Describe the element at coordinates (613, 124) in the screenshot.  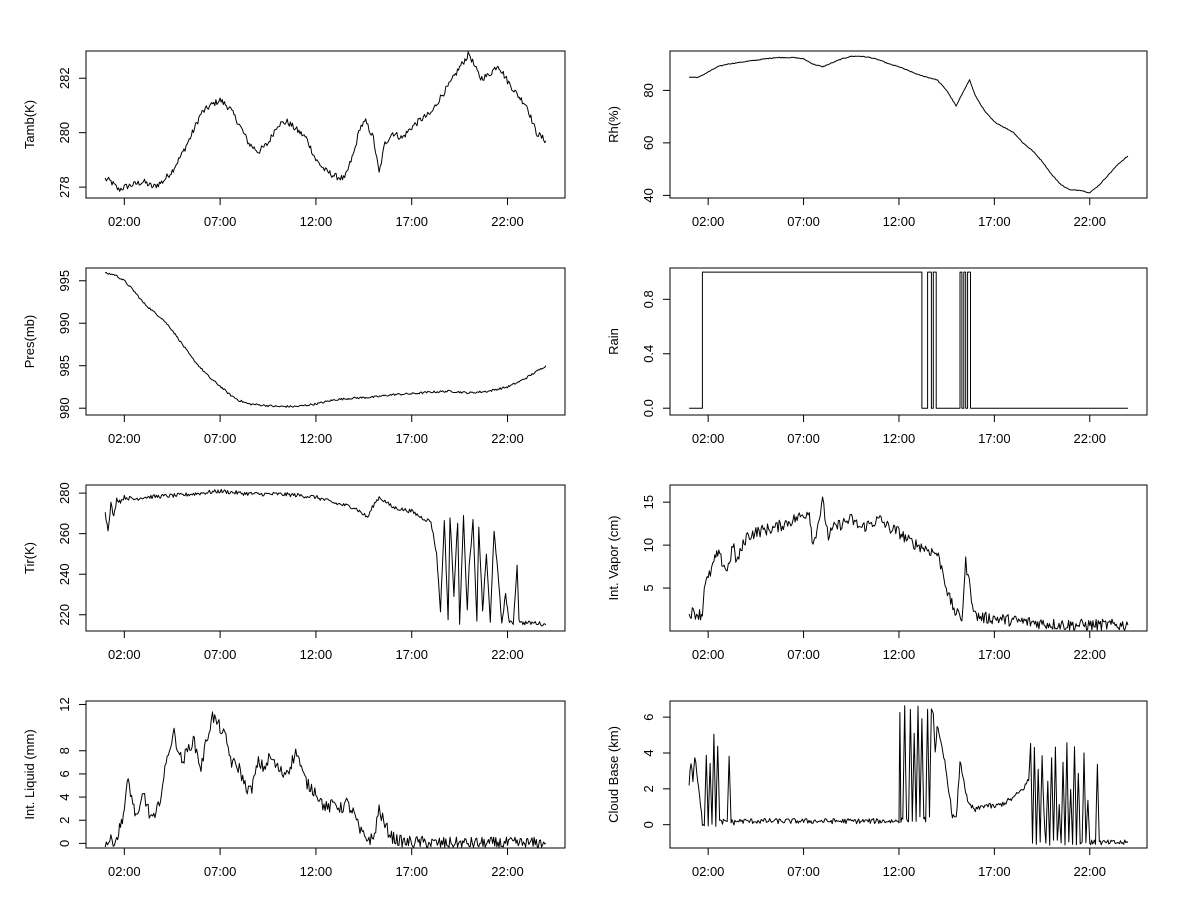
I see `y-axis-label-rh: Rh(%)` at that location.